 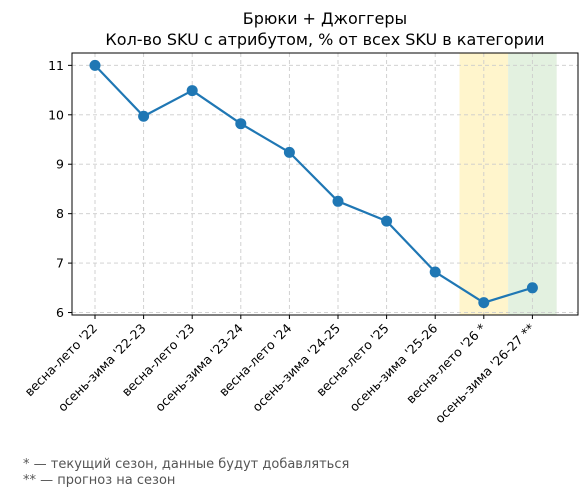 I want to click on x-tick-label: осень-зима '23-24, so click(x=199, y=367).